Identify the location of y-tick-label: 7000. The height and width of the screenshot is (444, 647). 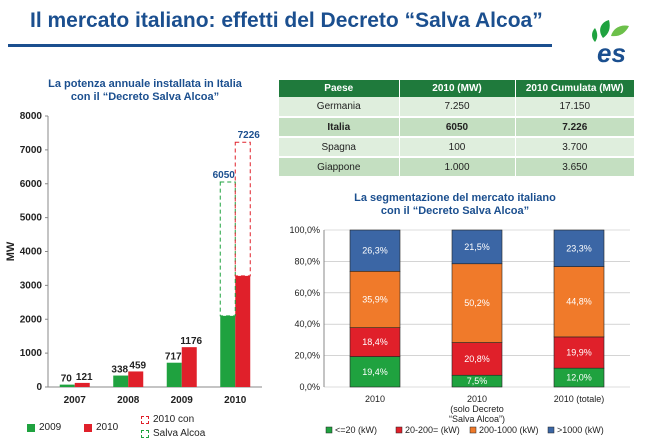
(31, 150).